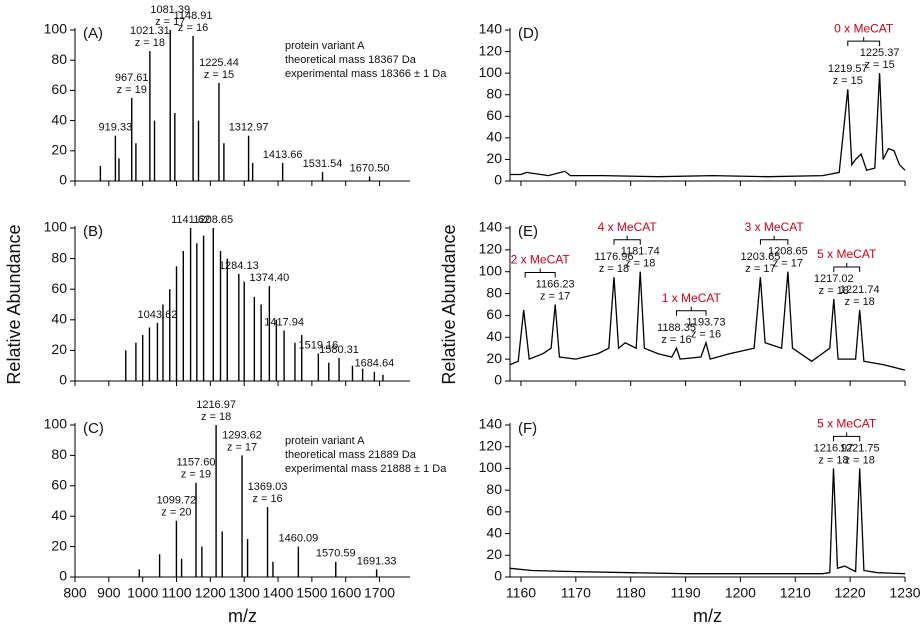  Describe the element at coordinates (244, 593) in the screenshot. I see `x-tick-label: 1300` at that location.